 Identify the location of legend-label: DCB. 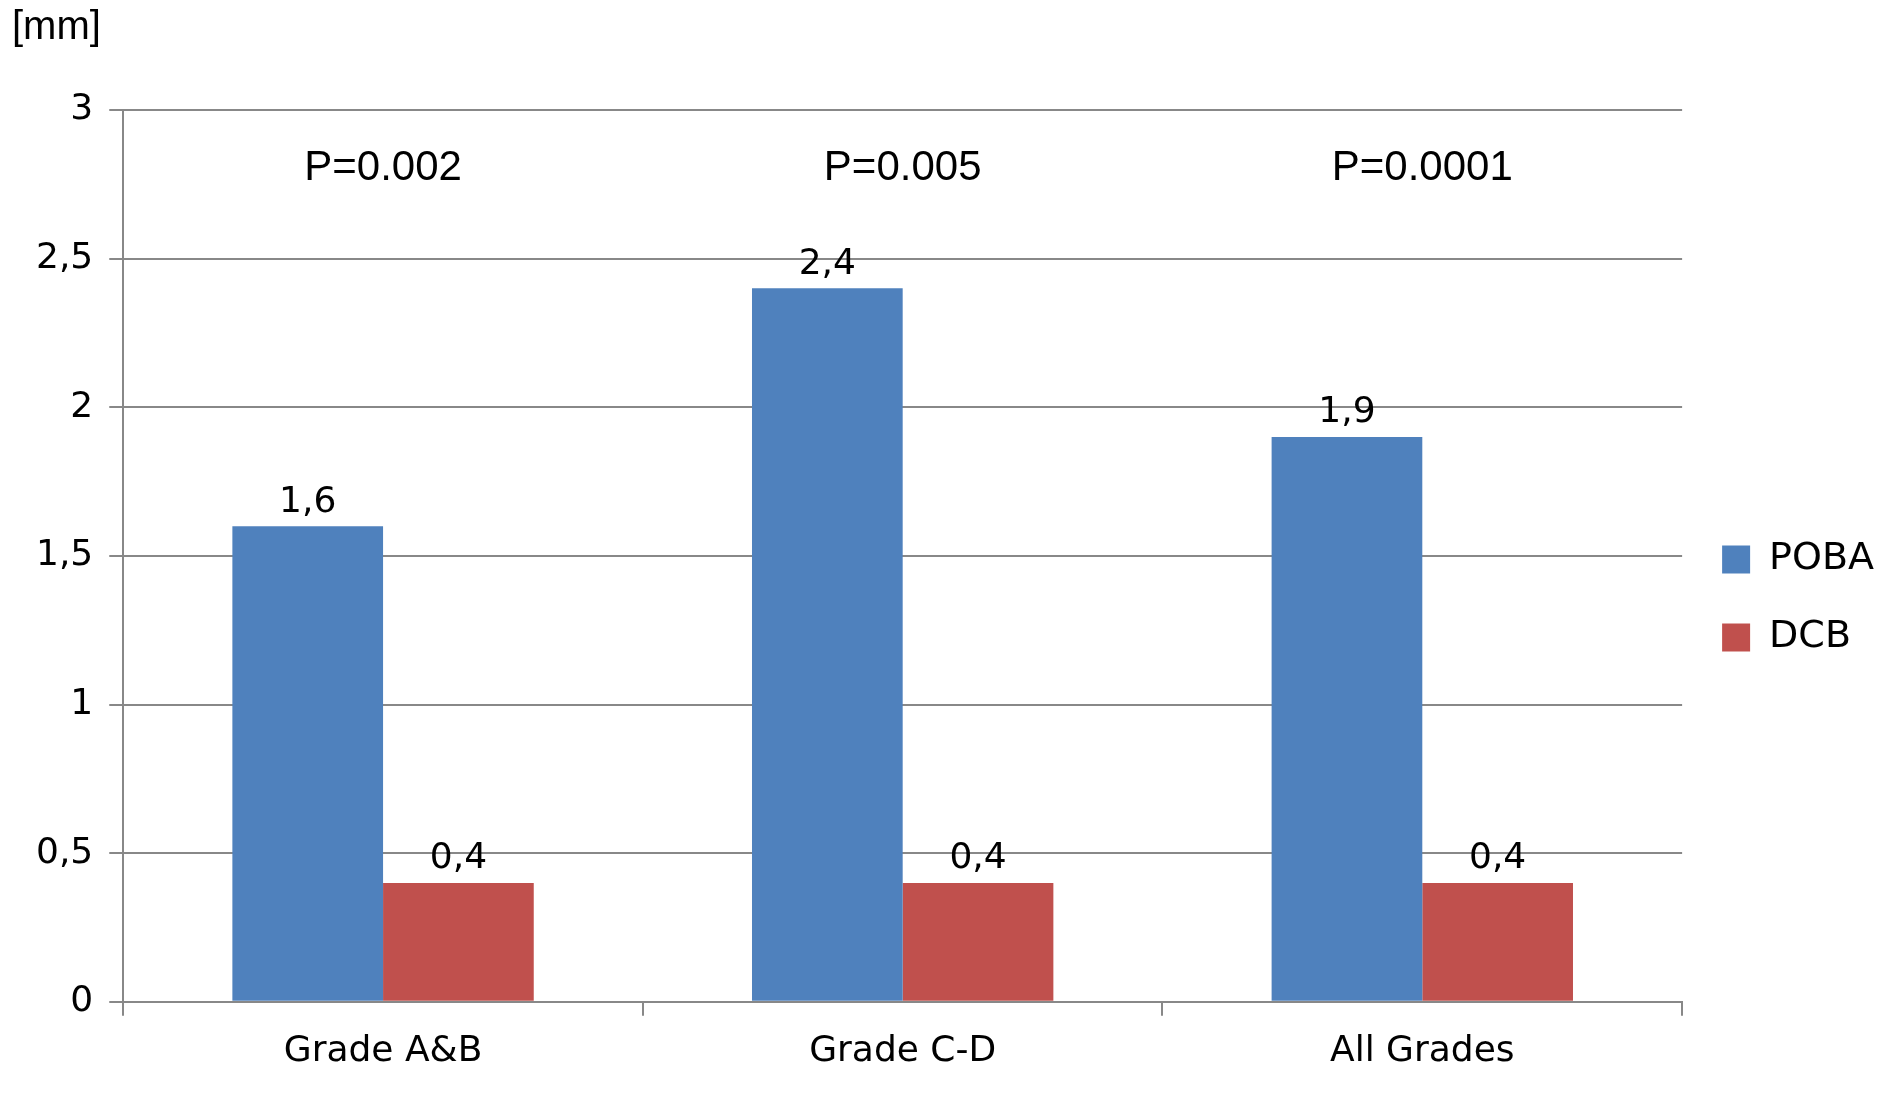
(1810, 634).